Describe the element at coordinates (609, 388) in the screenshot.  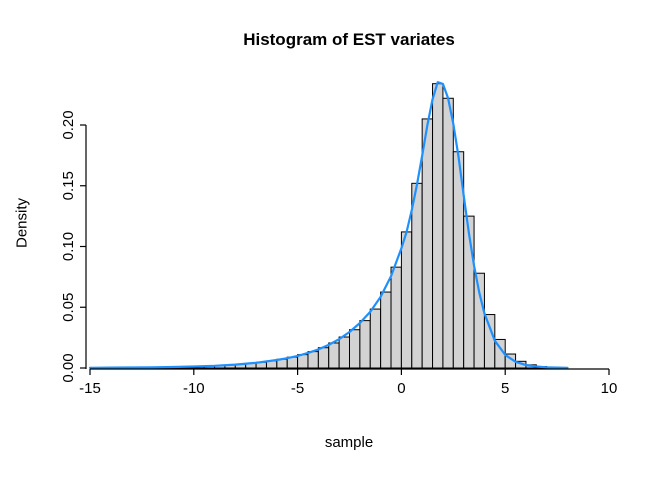
I see `x-tick-label: 10` at that location.